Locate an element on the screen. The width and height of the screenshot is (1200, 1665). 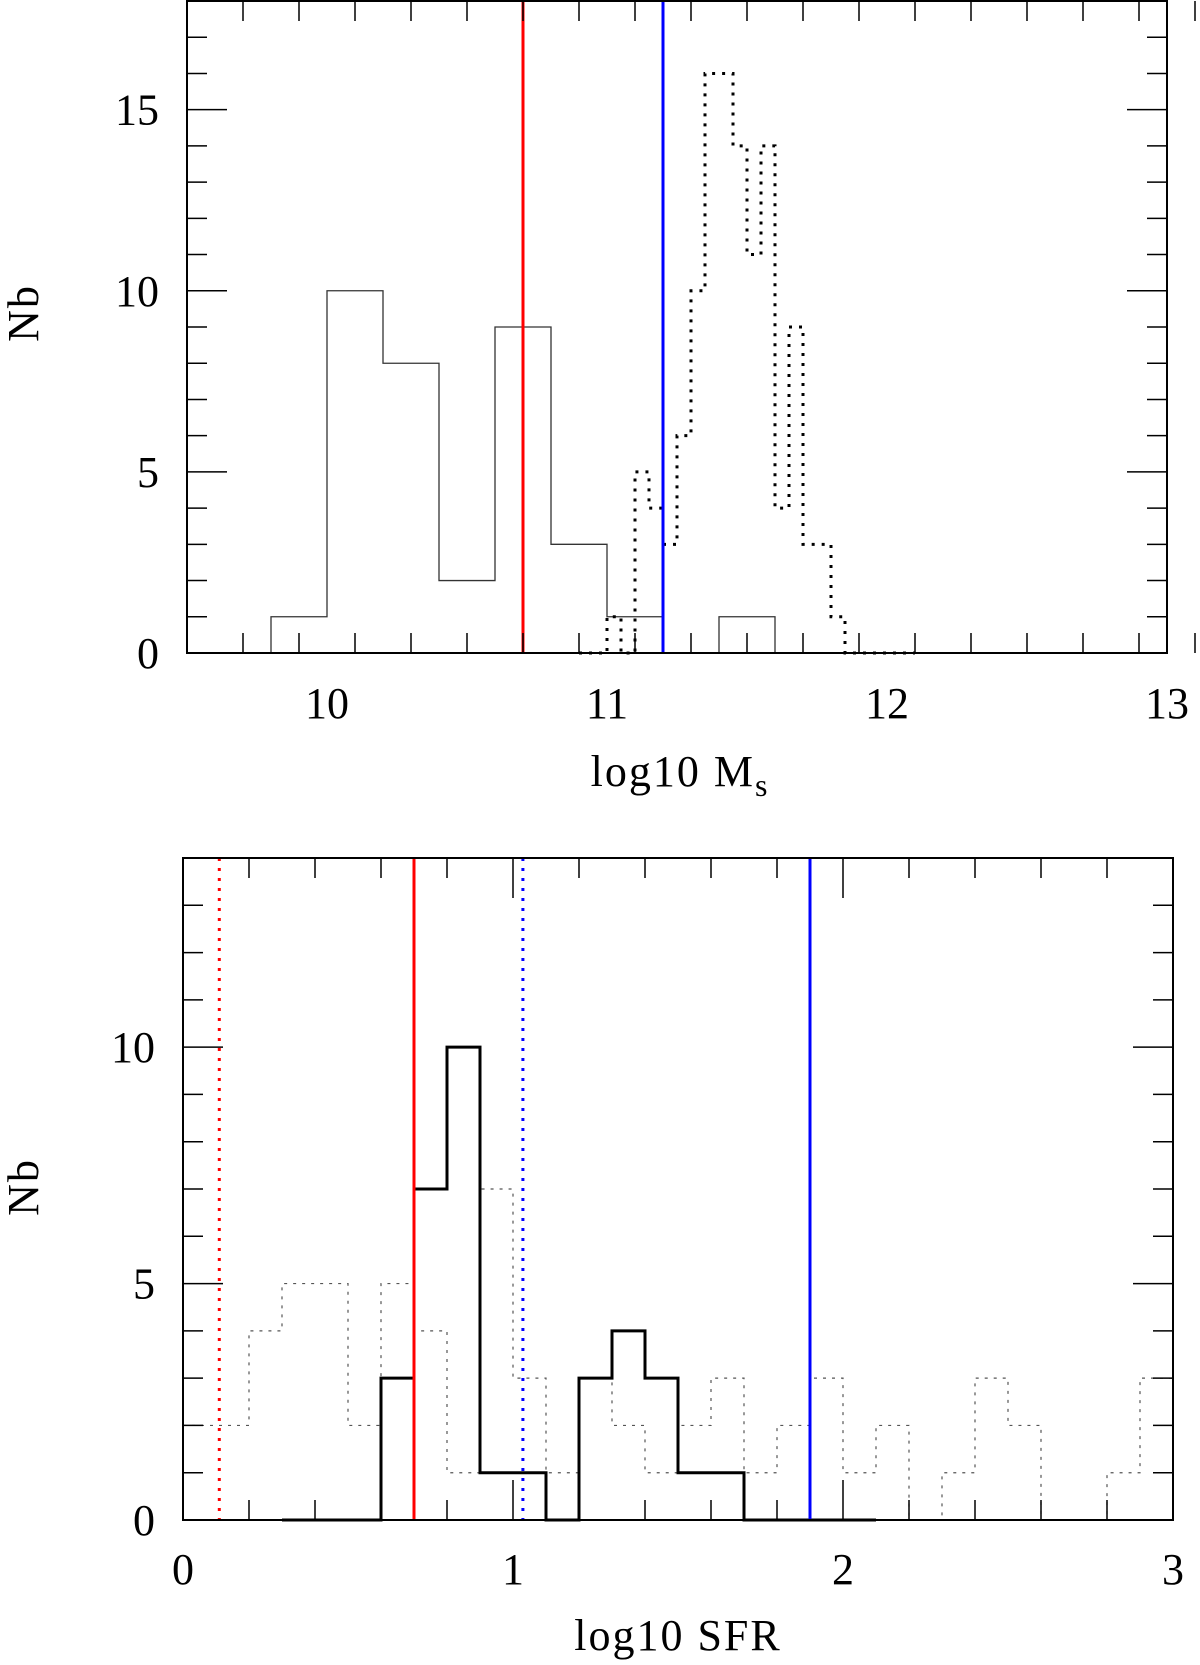
x-tick-label: 1 is located at coordinates (513, 1569).